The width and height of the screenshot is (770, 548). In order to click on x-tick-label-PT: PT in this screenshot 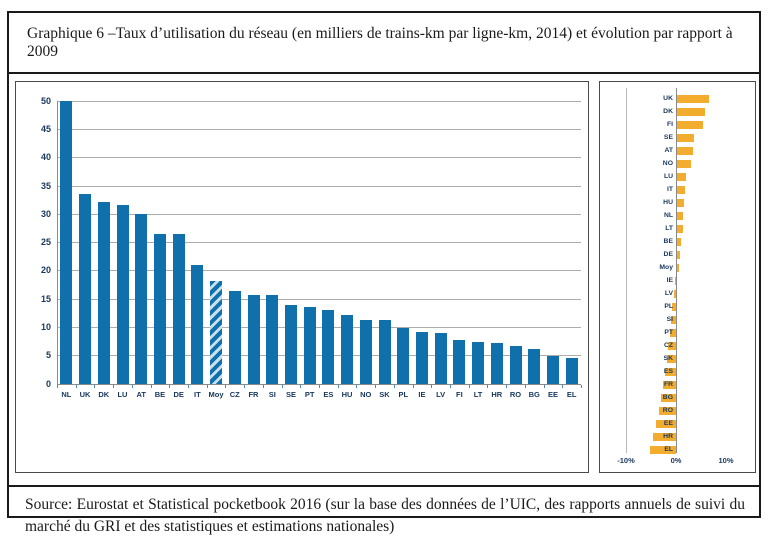, I will do `click(309, 394)`.